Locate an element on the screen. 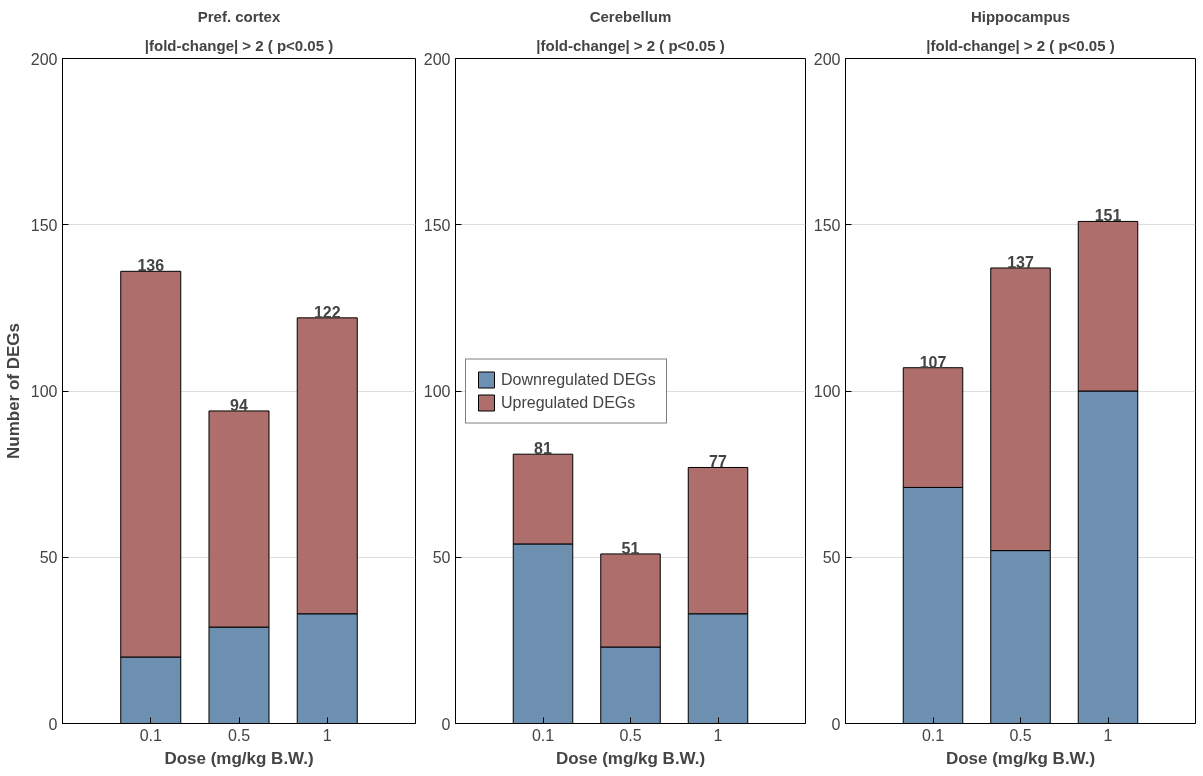 The image size is (1203, 776). total-label: 151 is located at coordinates (1108, 216).